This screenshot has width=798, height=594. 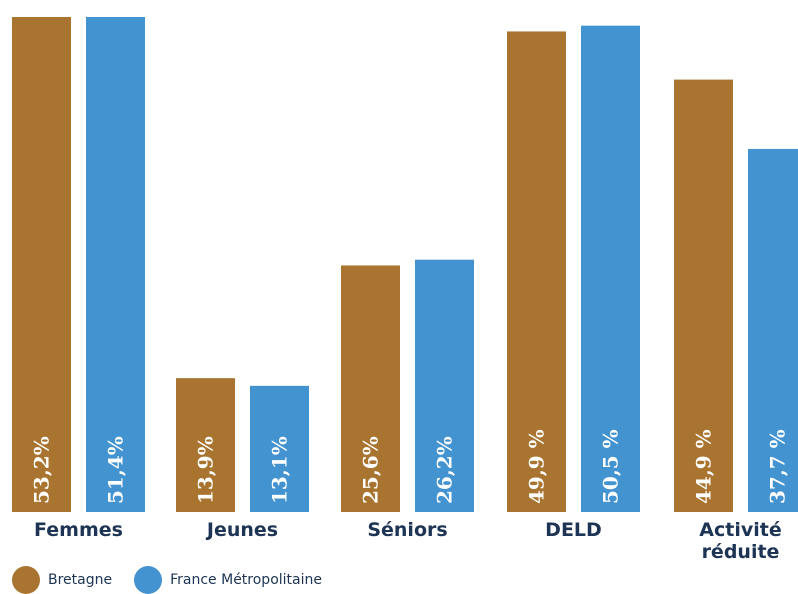 What do you see at coordinates (729, 530) in the screenshot?
I see `category-label-line: Activité` at bounding box center [729, 530].